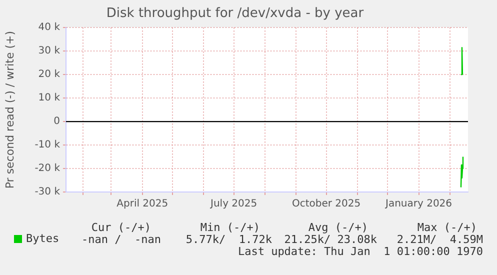 Image resolution: width=497 pixels, height=275 pixels. Describe the element at coordinates (49, 98) in the screenshot. I see `y-tick-label: 10 k` at that location.